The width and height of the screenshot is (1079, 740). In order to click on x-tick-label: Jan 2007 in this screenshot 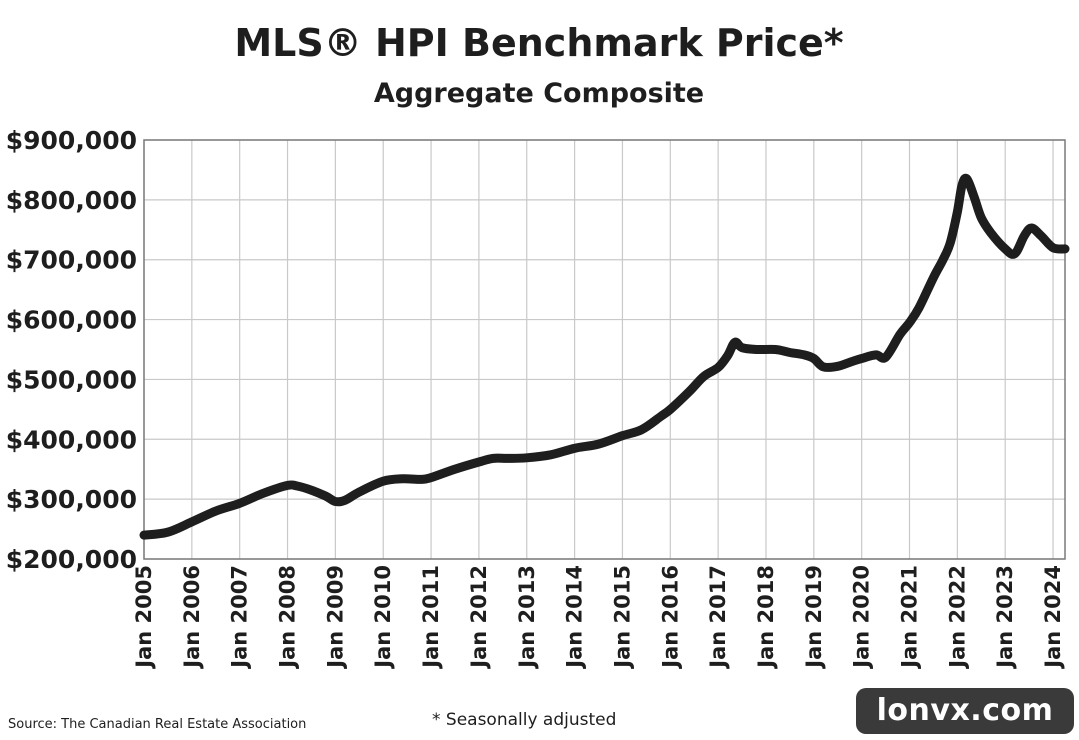, I will do `click(240, 617)`.